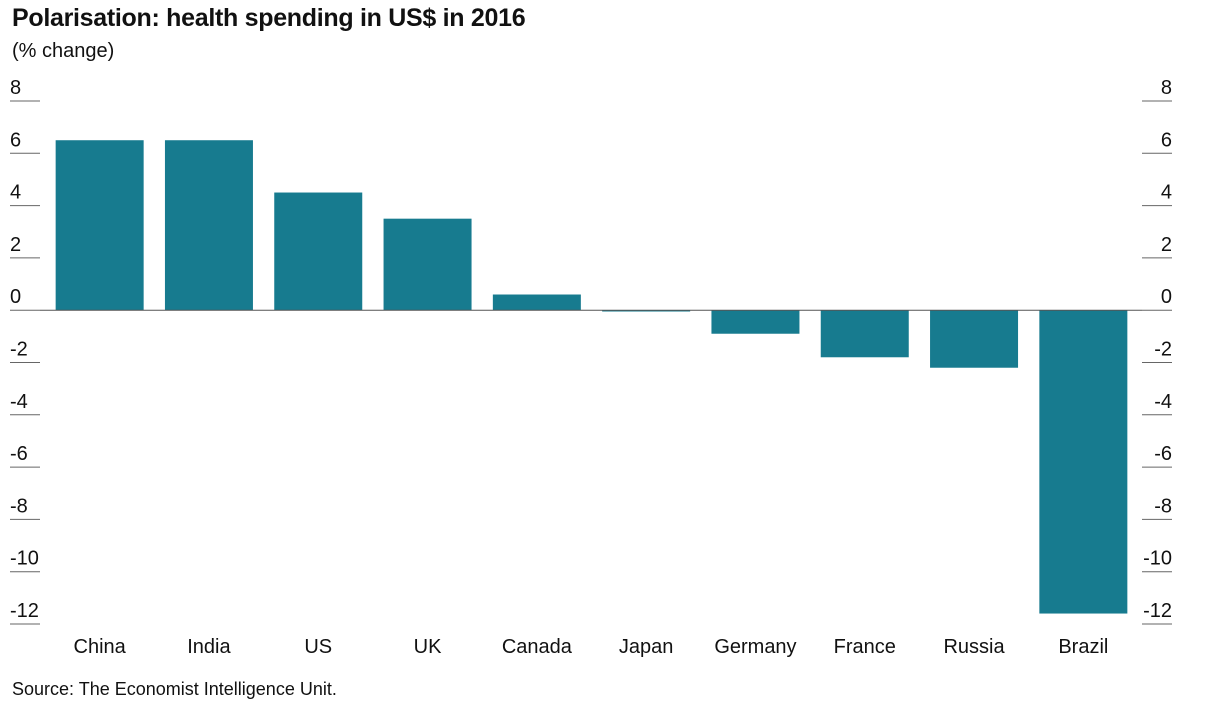 The width and height of the screenshot is (1205, 713). What do you see at coordinates (99, 225) in the screenshot?
I see `bar-china` at bounding box center [99, 225].